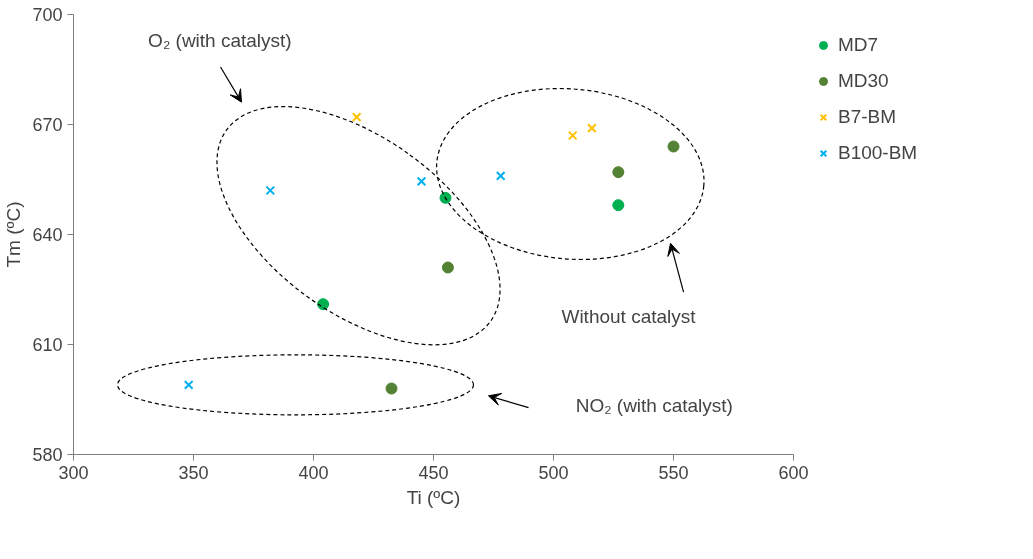 This screenshot has width=1033, height=559. What do you see at coordinates (14, 234) in the screenshot?
I see `y-axis-title: Tm (ºC)` at bounding box center [14, 234].